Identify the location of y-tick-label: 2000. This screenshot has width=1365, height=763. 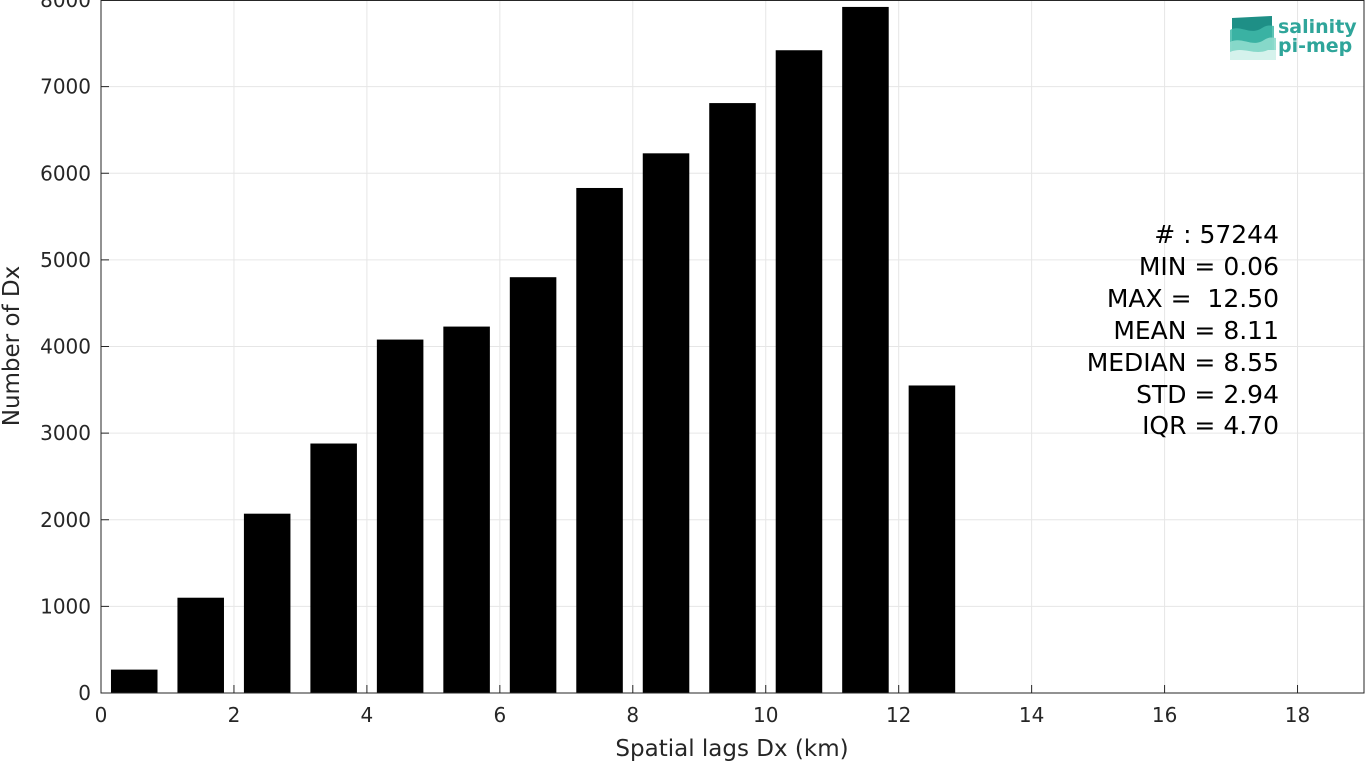
(65, 520).